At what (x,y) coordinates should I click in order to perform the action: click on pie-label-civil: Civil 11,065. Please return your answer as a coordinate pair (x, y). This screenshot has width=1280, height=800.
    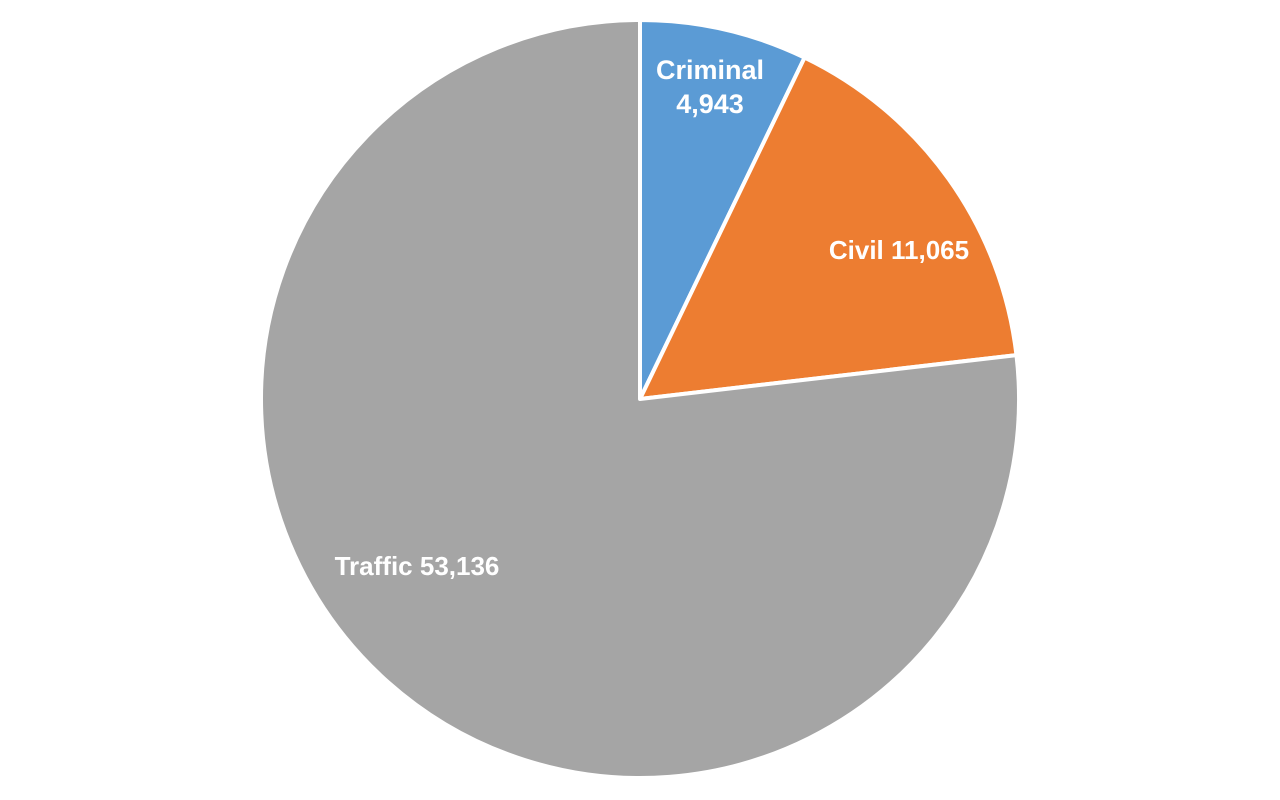
    Looking at the image, I should click on (899, 250).